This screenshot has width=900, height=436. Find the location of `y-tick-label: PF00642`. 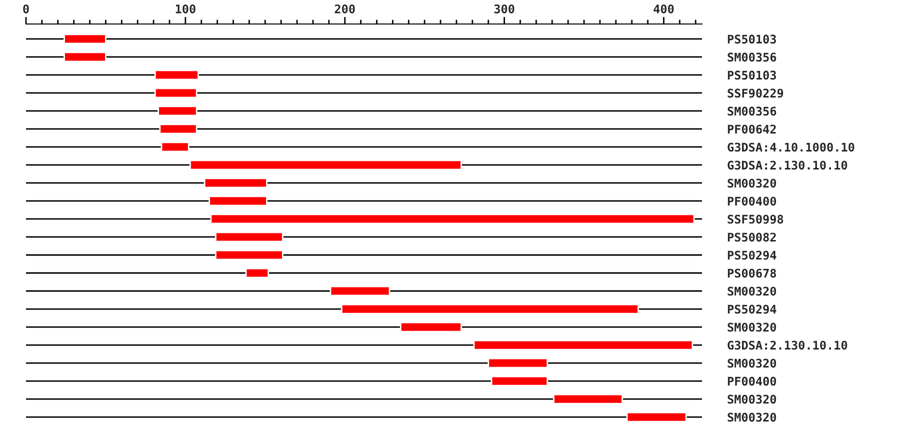

y-tick-label: PF00642 is located at coordinates (752, 129).